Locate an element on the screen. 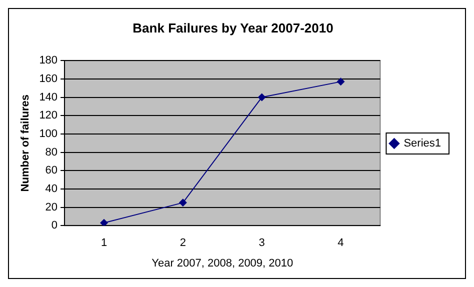 The width and height of the screenshot is (474, 287). chart-title: Bank Failures by Year 2007-2010 is located at coordinates (233, 28).